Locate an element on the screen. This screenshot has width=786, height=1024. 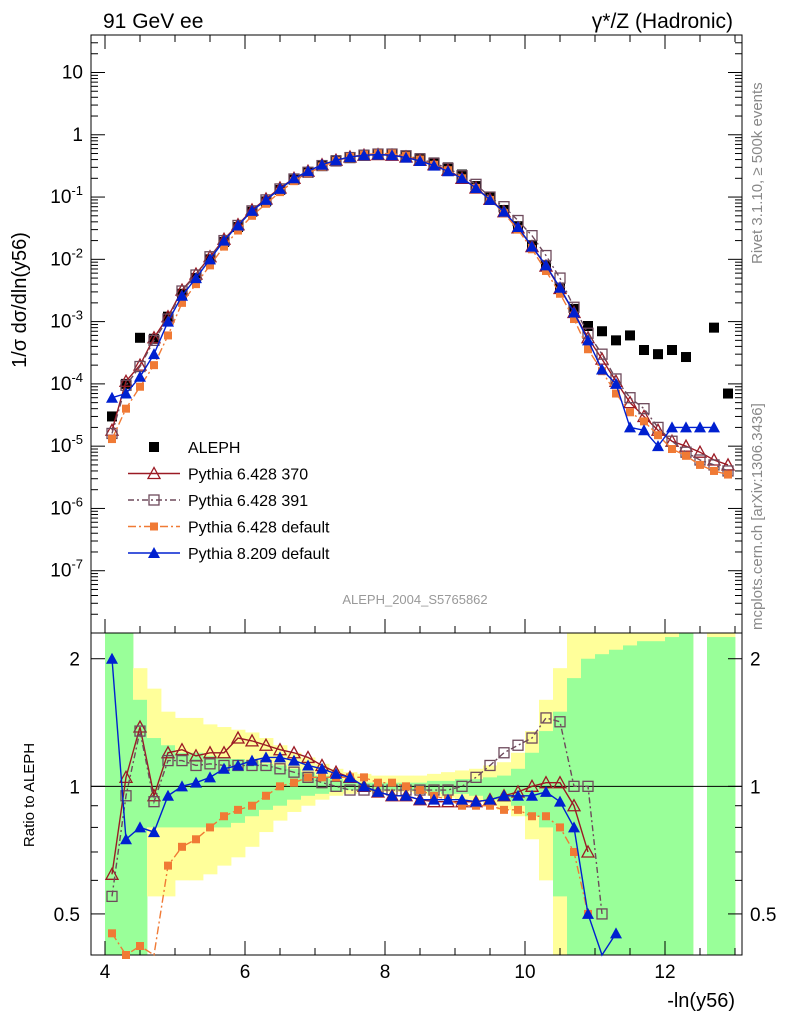
top-y-label: 1/σ dσ/dln(y56) is located at coordinates (20, 300).